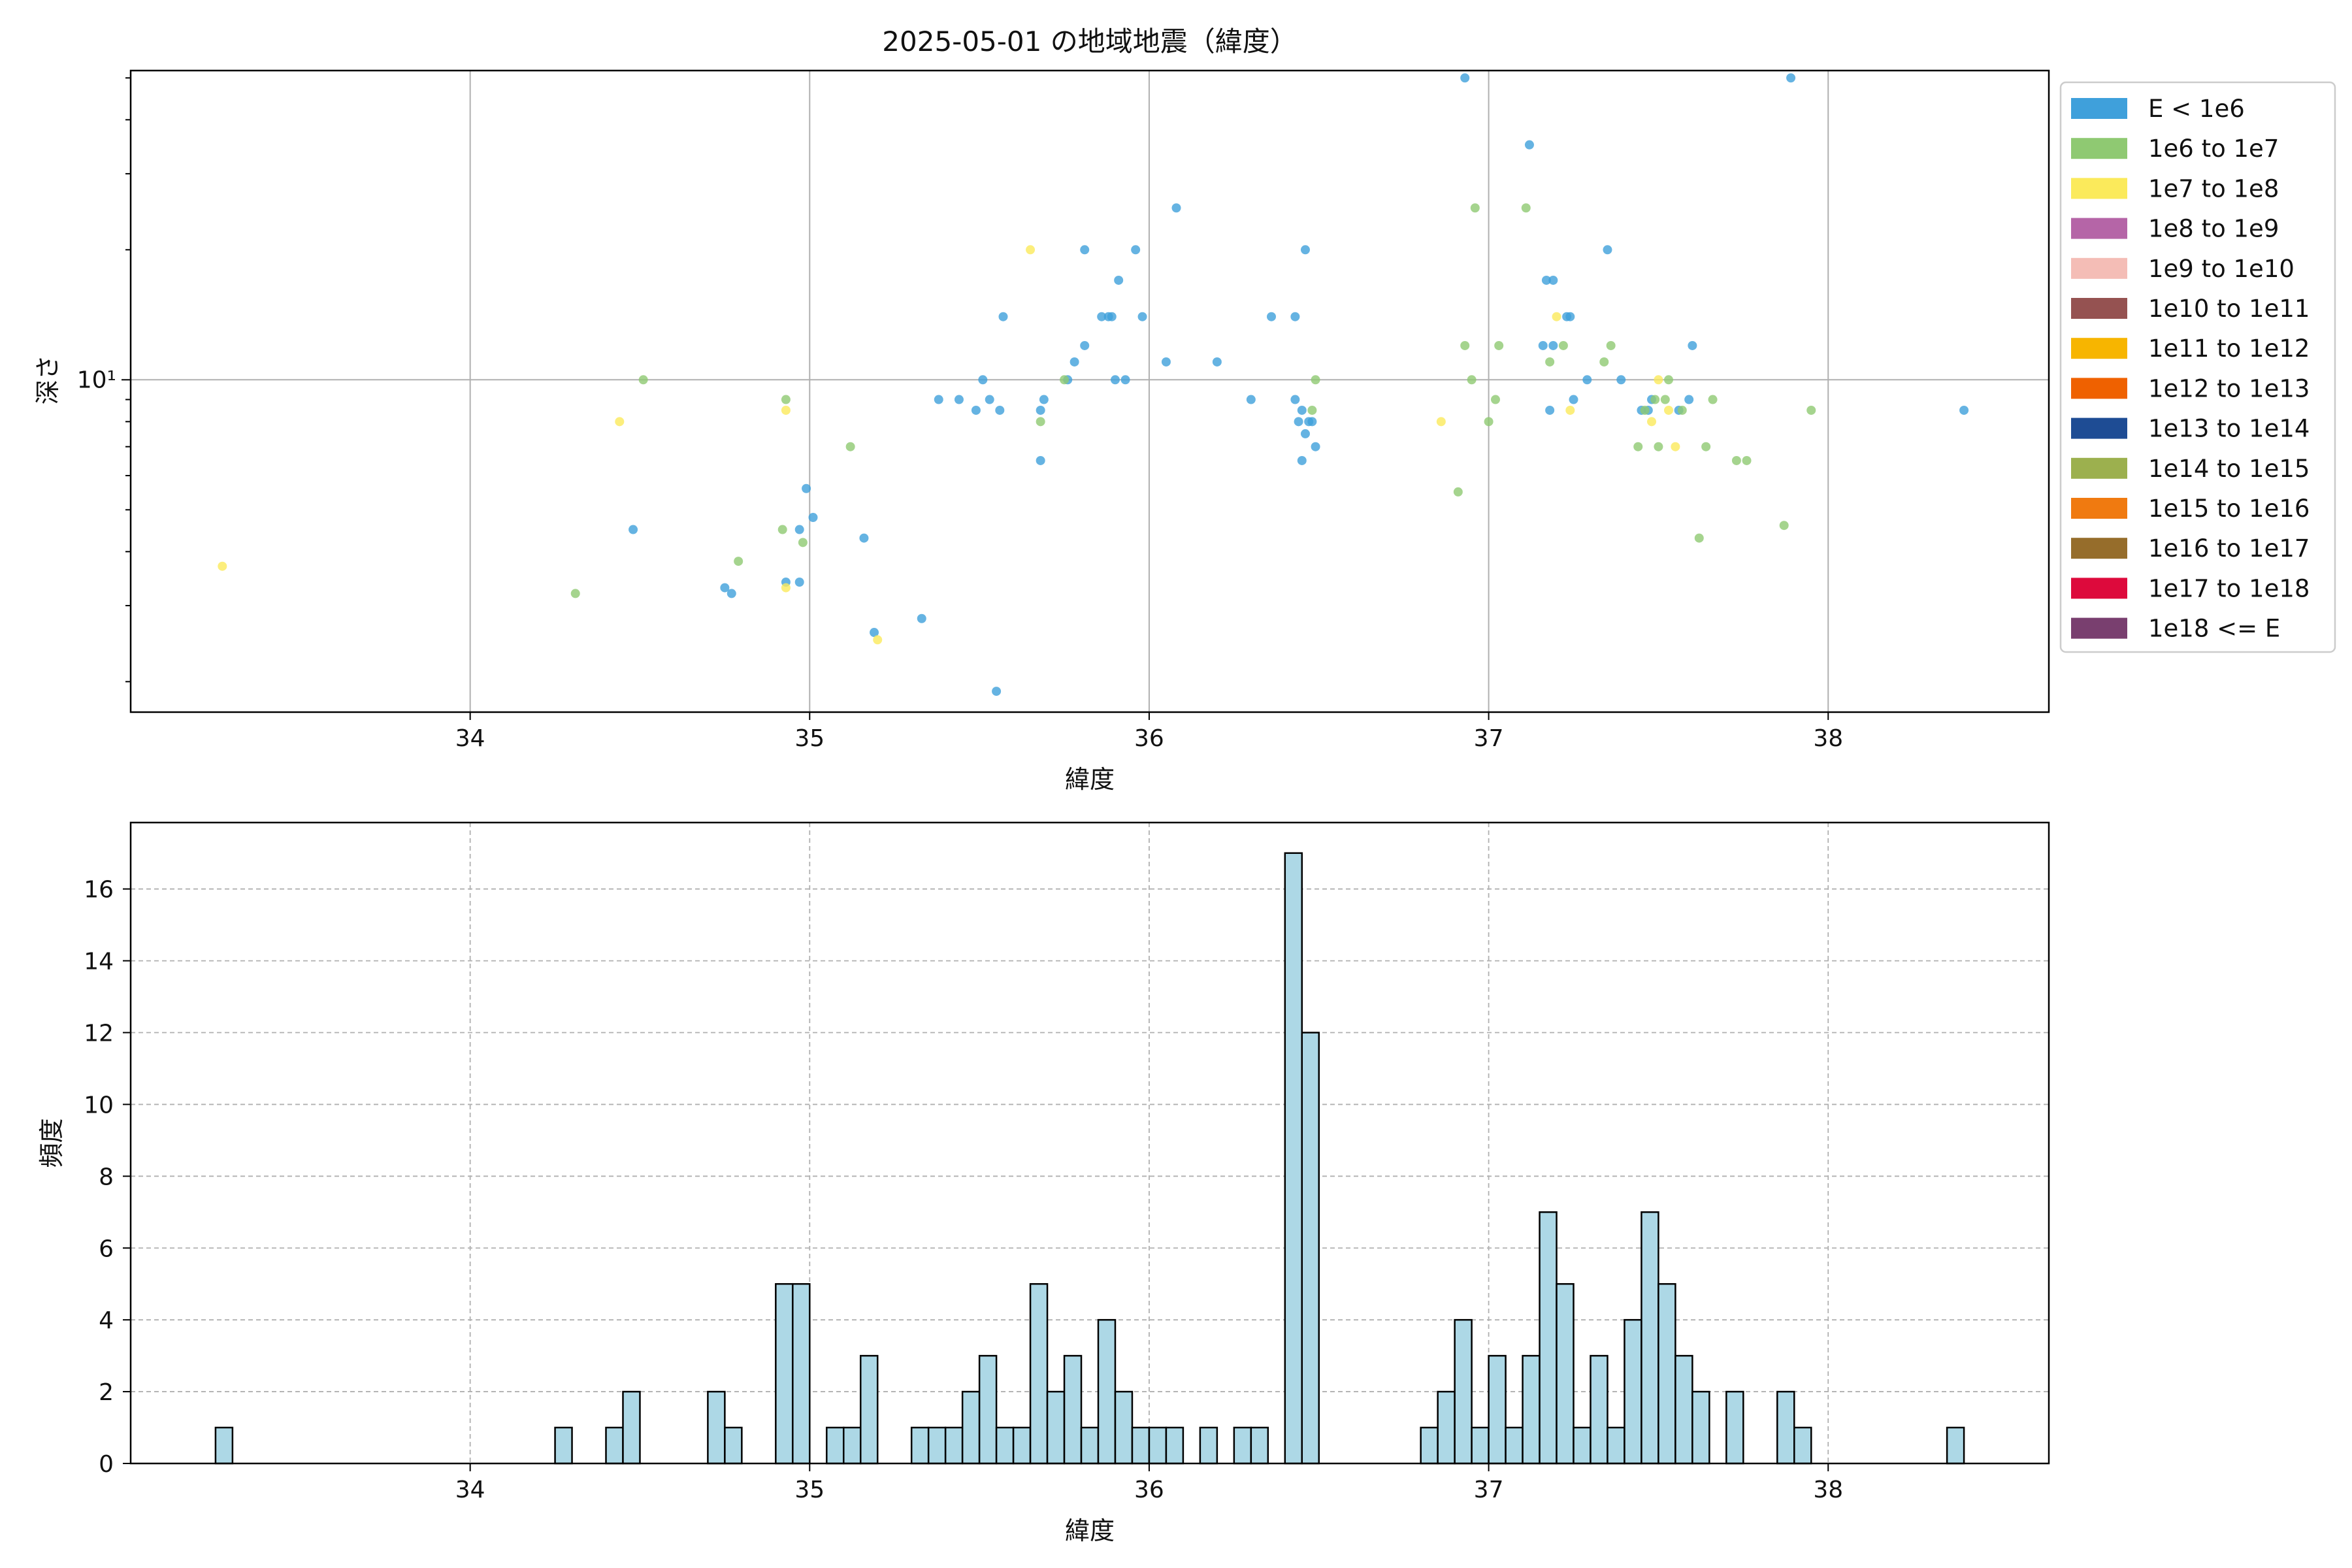  Describe the element at coordinates (1149, 738) in the screenshot. I see `scatter-x-tick-label: 36` at that location.